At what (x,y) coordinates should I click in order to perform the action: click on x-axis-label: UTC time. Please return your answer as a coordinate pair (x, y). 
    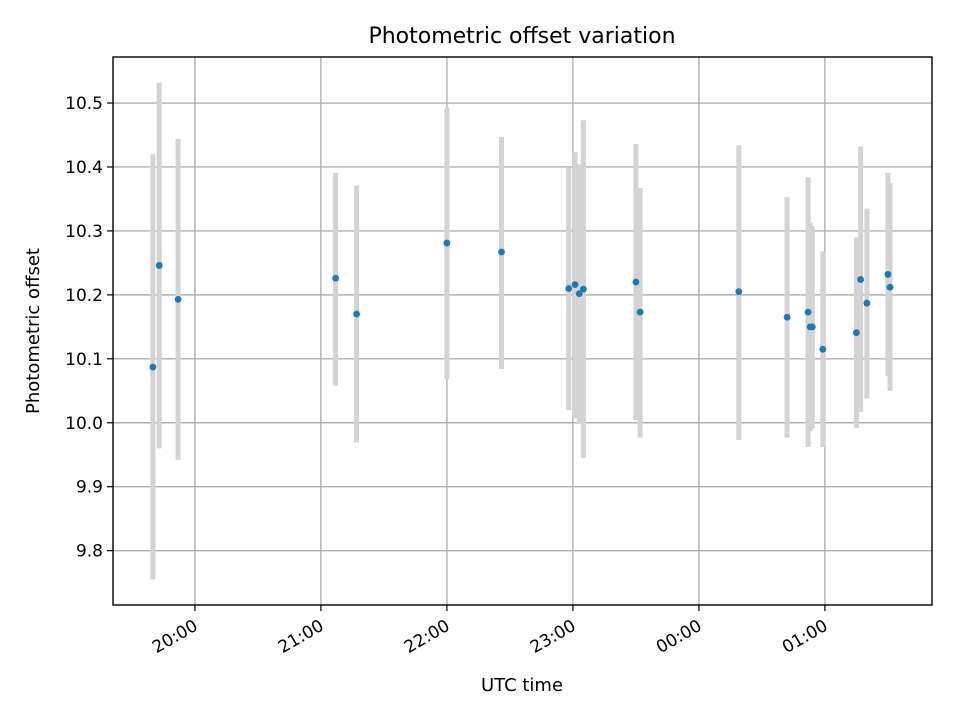
    Looking at the image, I should click on (522, 685).